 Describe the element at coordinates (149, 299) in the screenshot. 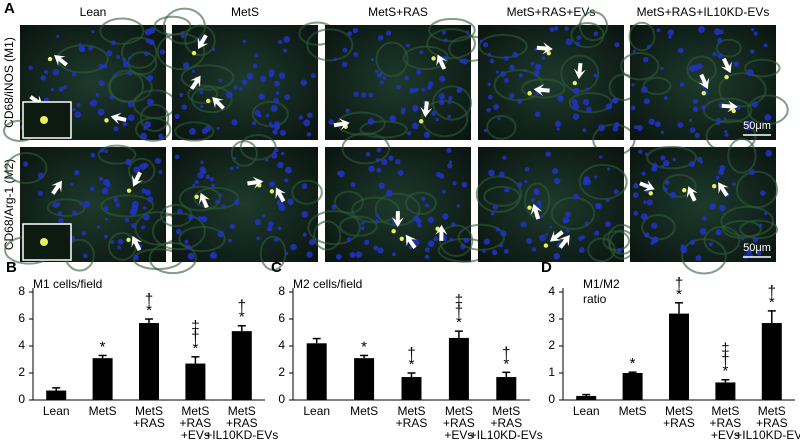

I see `significance: †` at that location.